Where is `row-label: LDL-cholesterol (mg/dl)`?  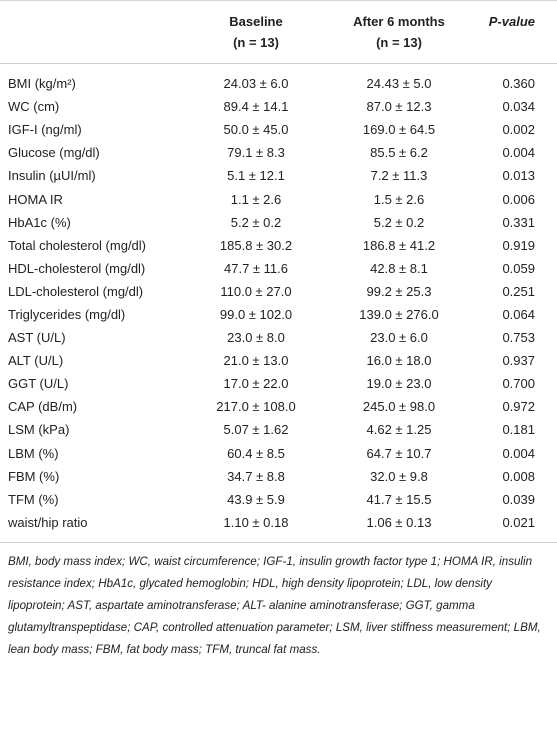 row-label: LDL-cholesterol (mg/dl) is located at coordinates (76, 291).